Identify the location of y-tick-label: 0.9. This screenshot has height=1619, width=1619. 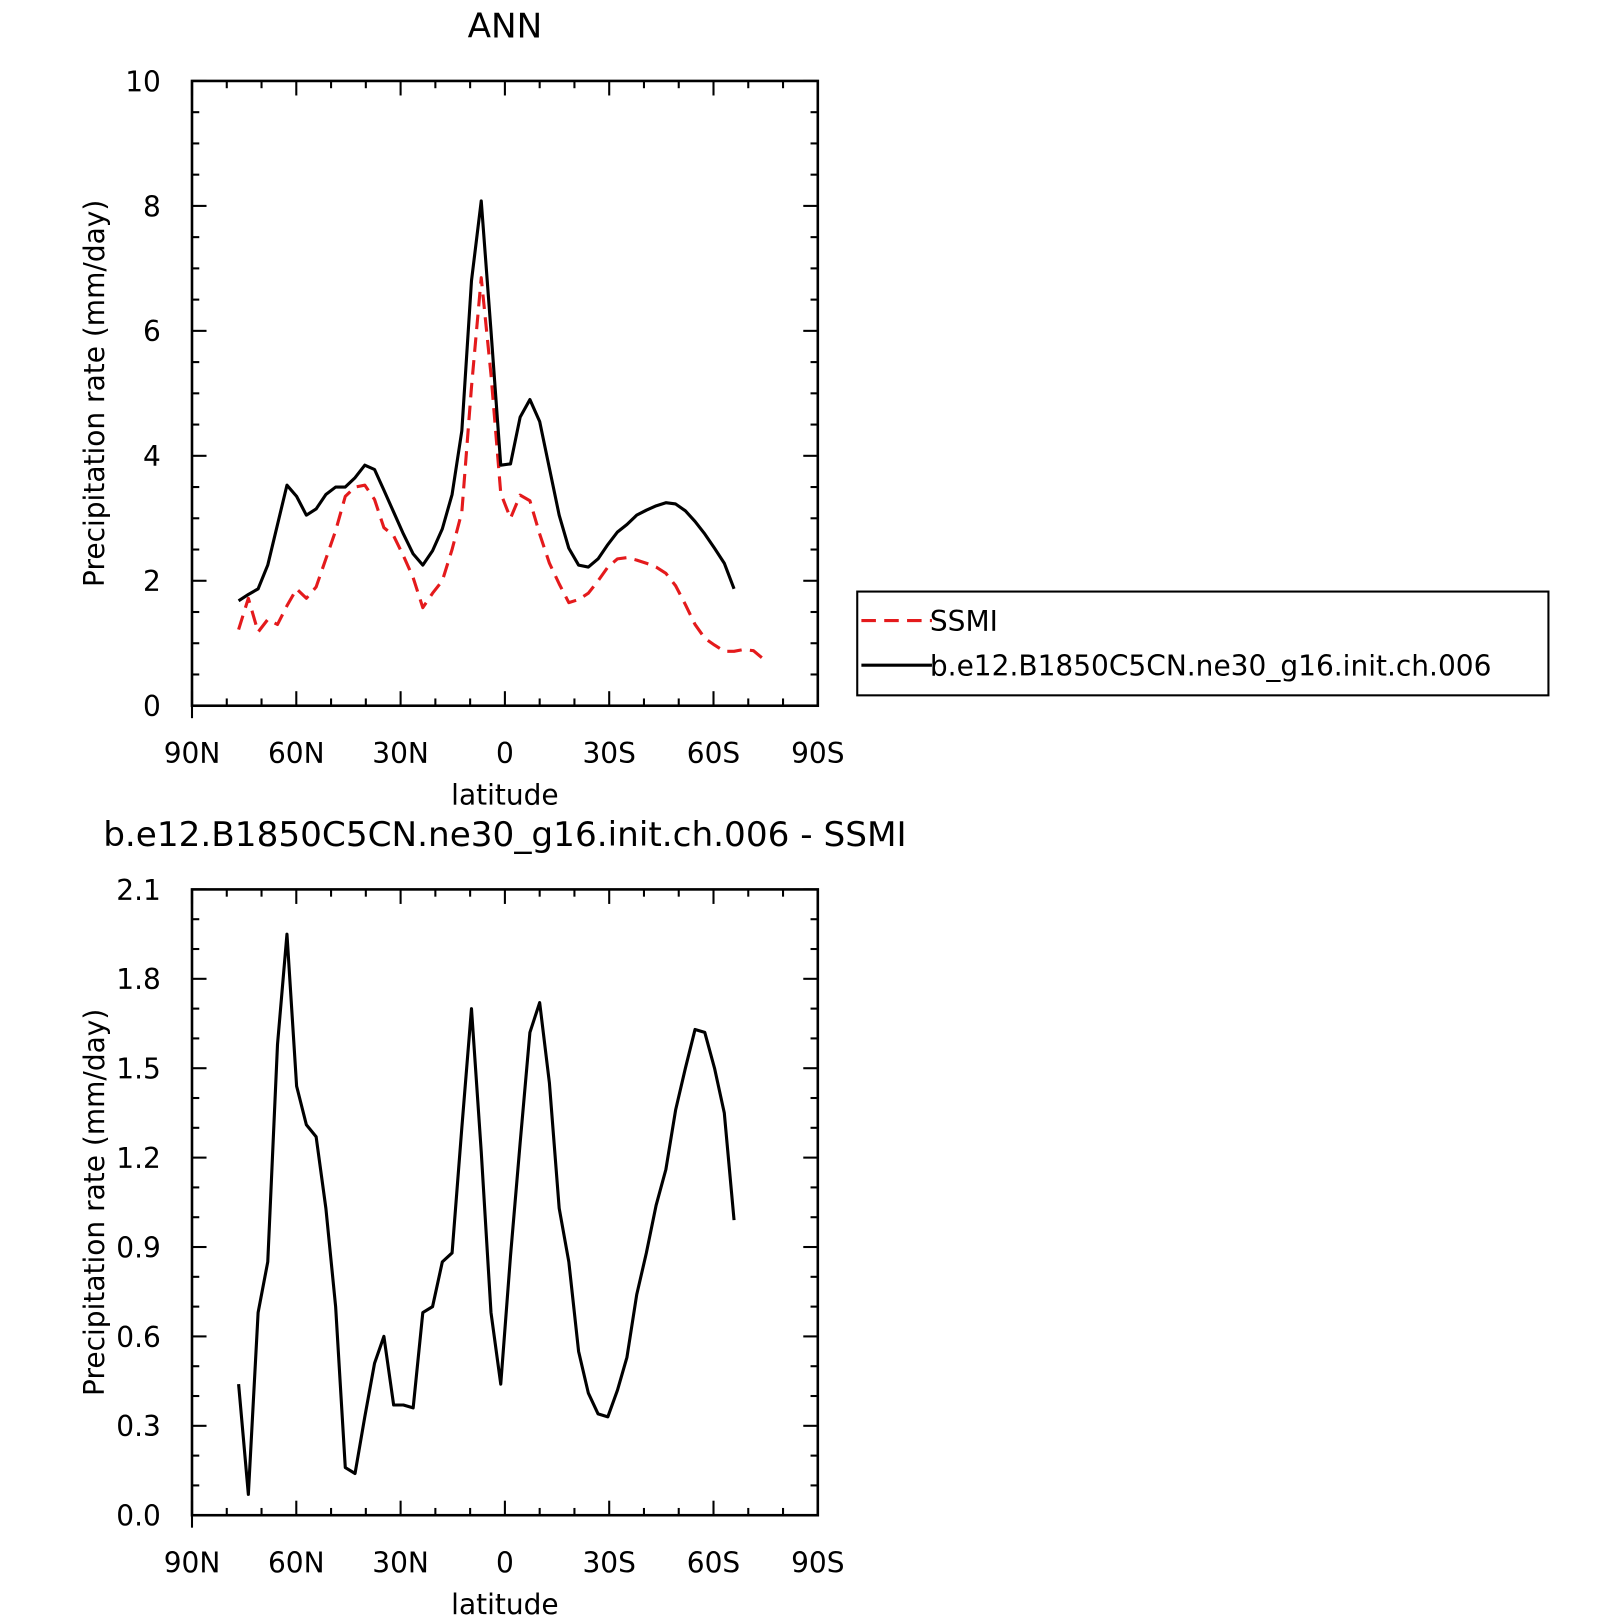
(138, 1247).